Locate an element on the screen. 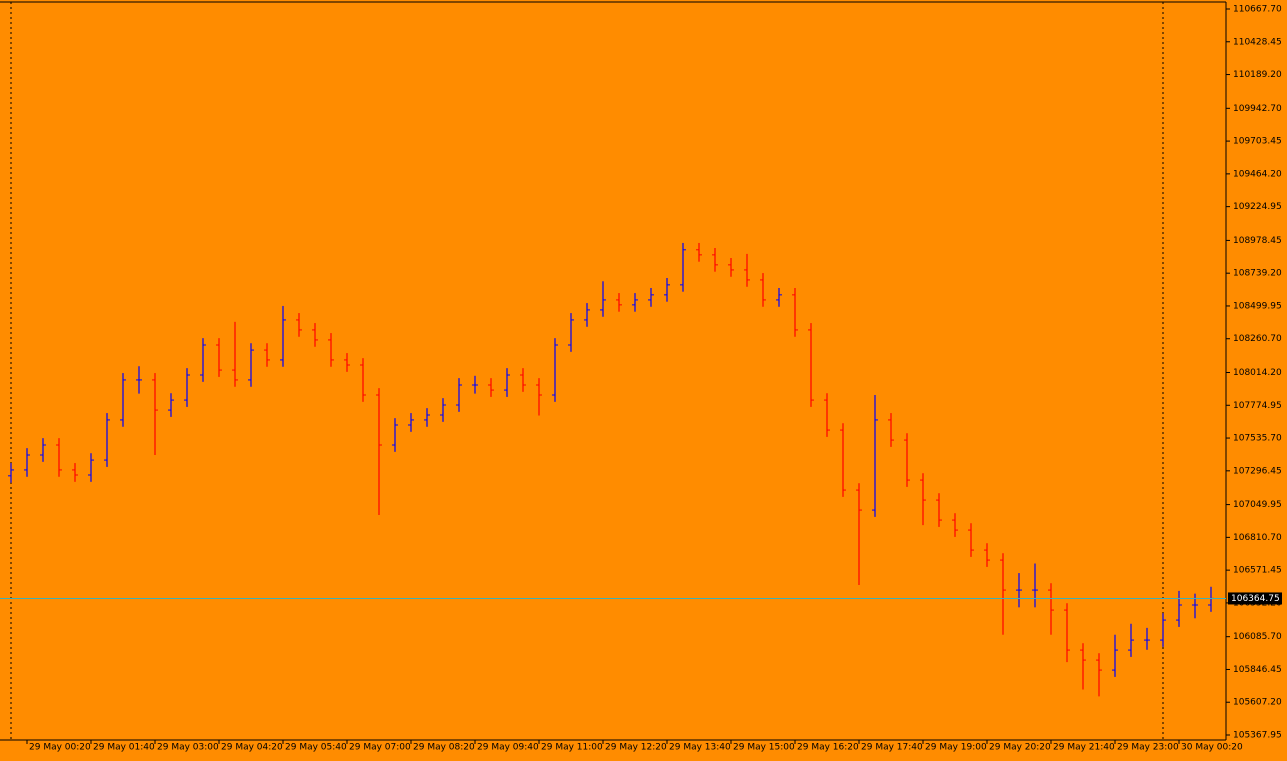 The width and height of the screenshot is (1287, 761). x-tick-label: 29 May 00:20 is located at coordinates (60, 748).